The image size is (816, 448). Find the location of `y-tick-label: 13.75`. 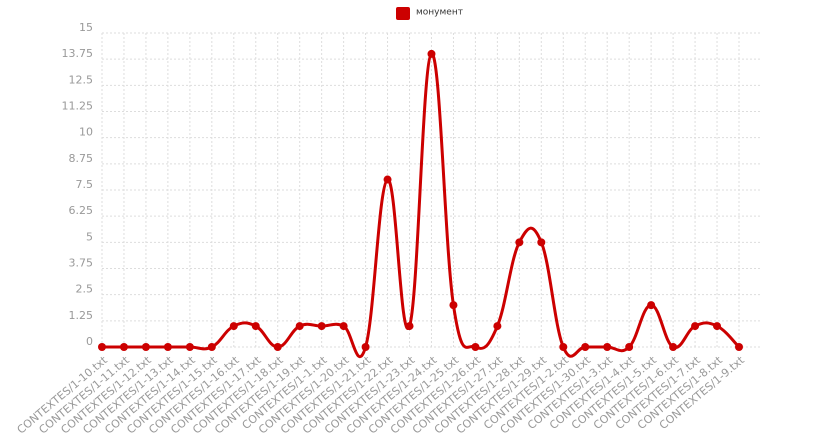

y-tick-label: 13.75 is located at coordinates (78, 53).